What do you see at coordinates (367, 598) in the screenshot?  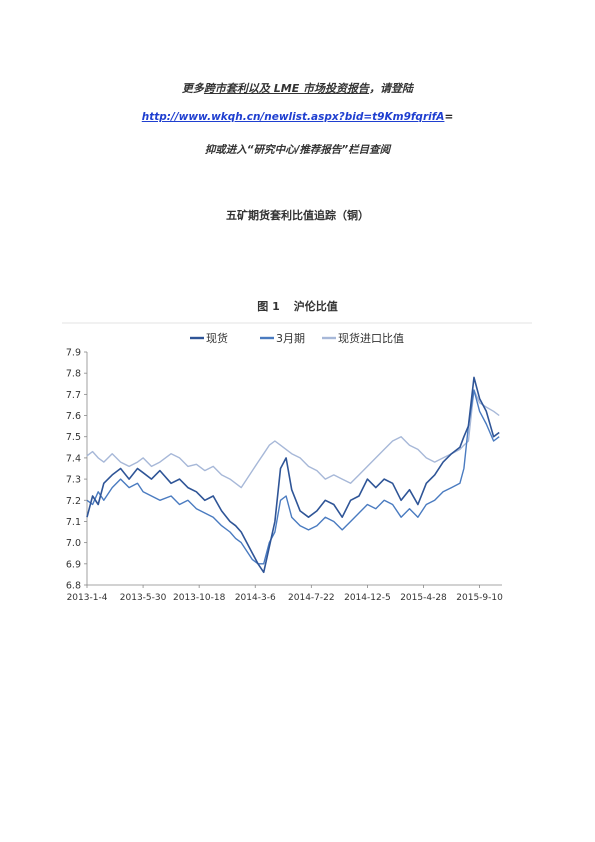 I see `x-tick-label: 2014-12-5` at bounding box center [367, 598].